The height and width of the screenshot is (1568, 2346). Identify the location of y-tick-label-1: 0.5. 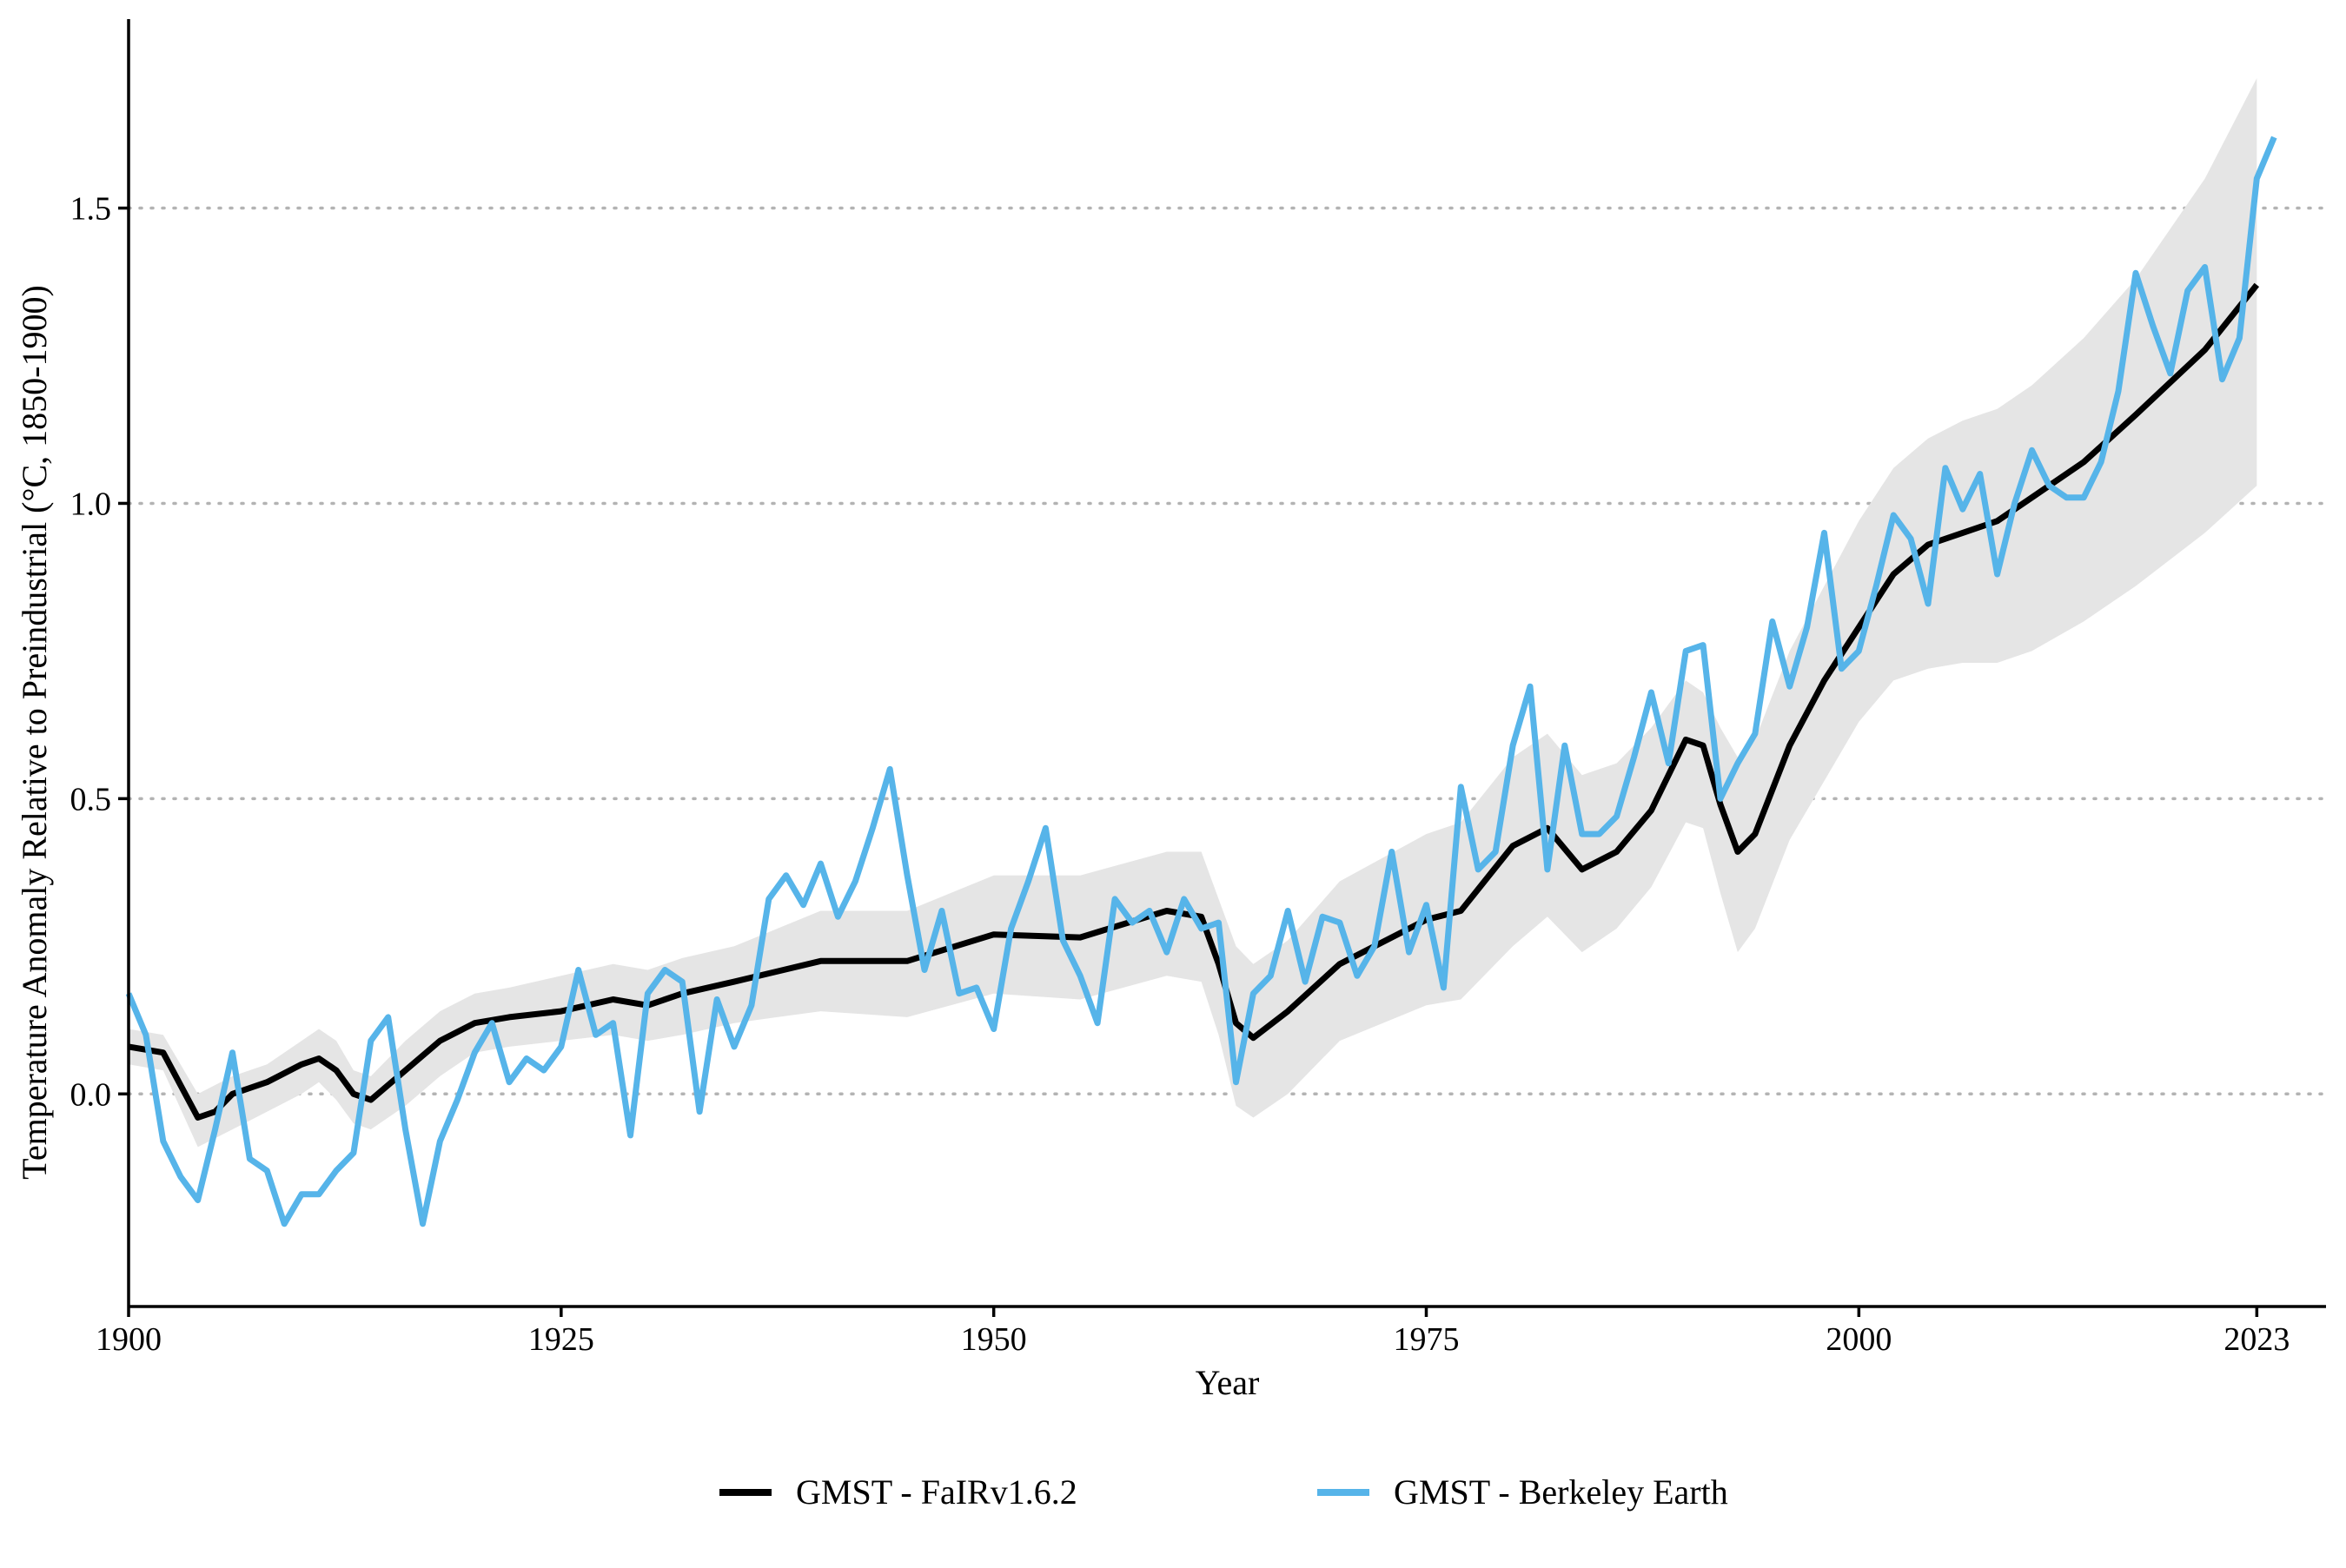
(91, 799).